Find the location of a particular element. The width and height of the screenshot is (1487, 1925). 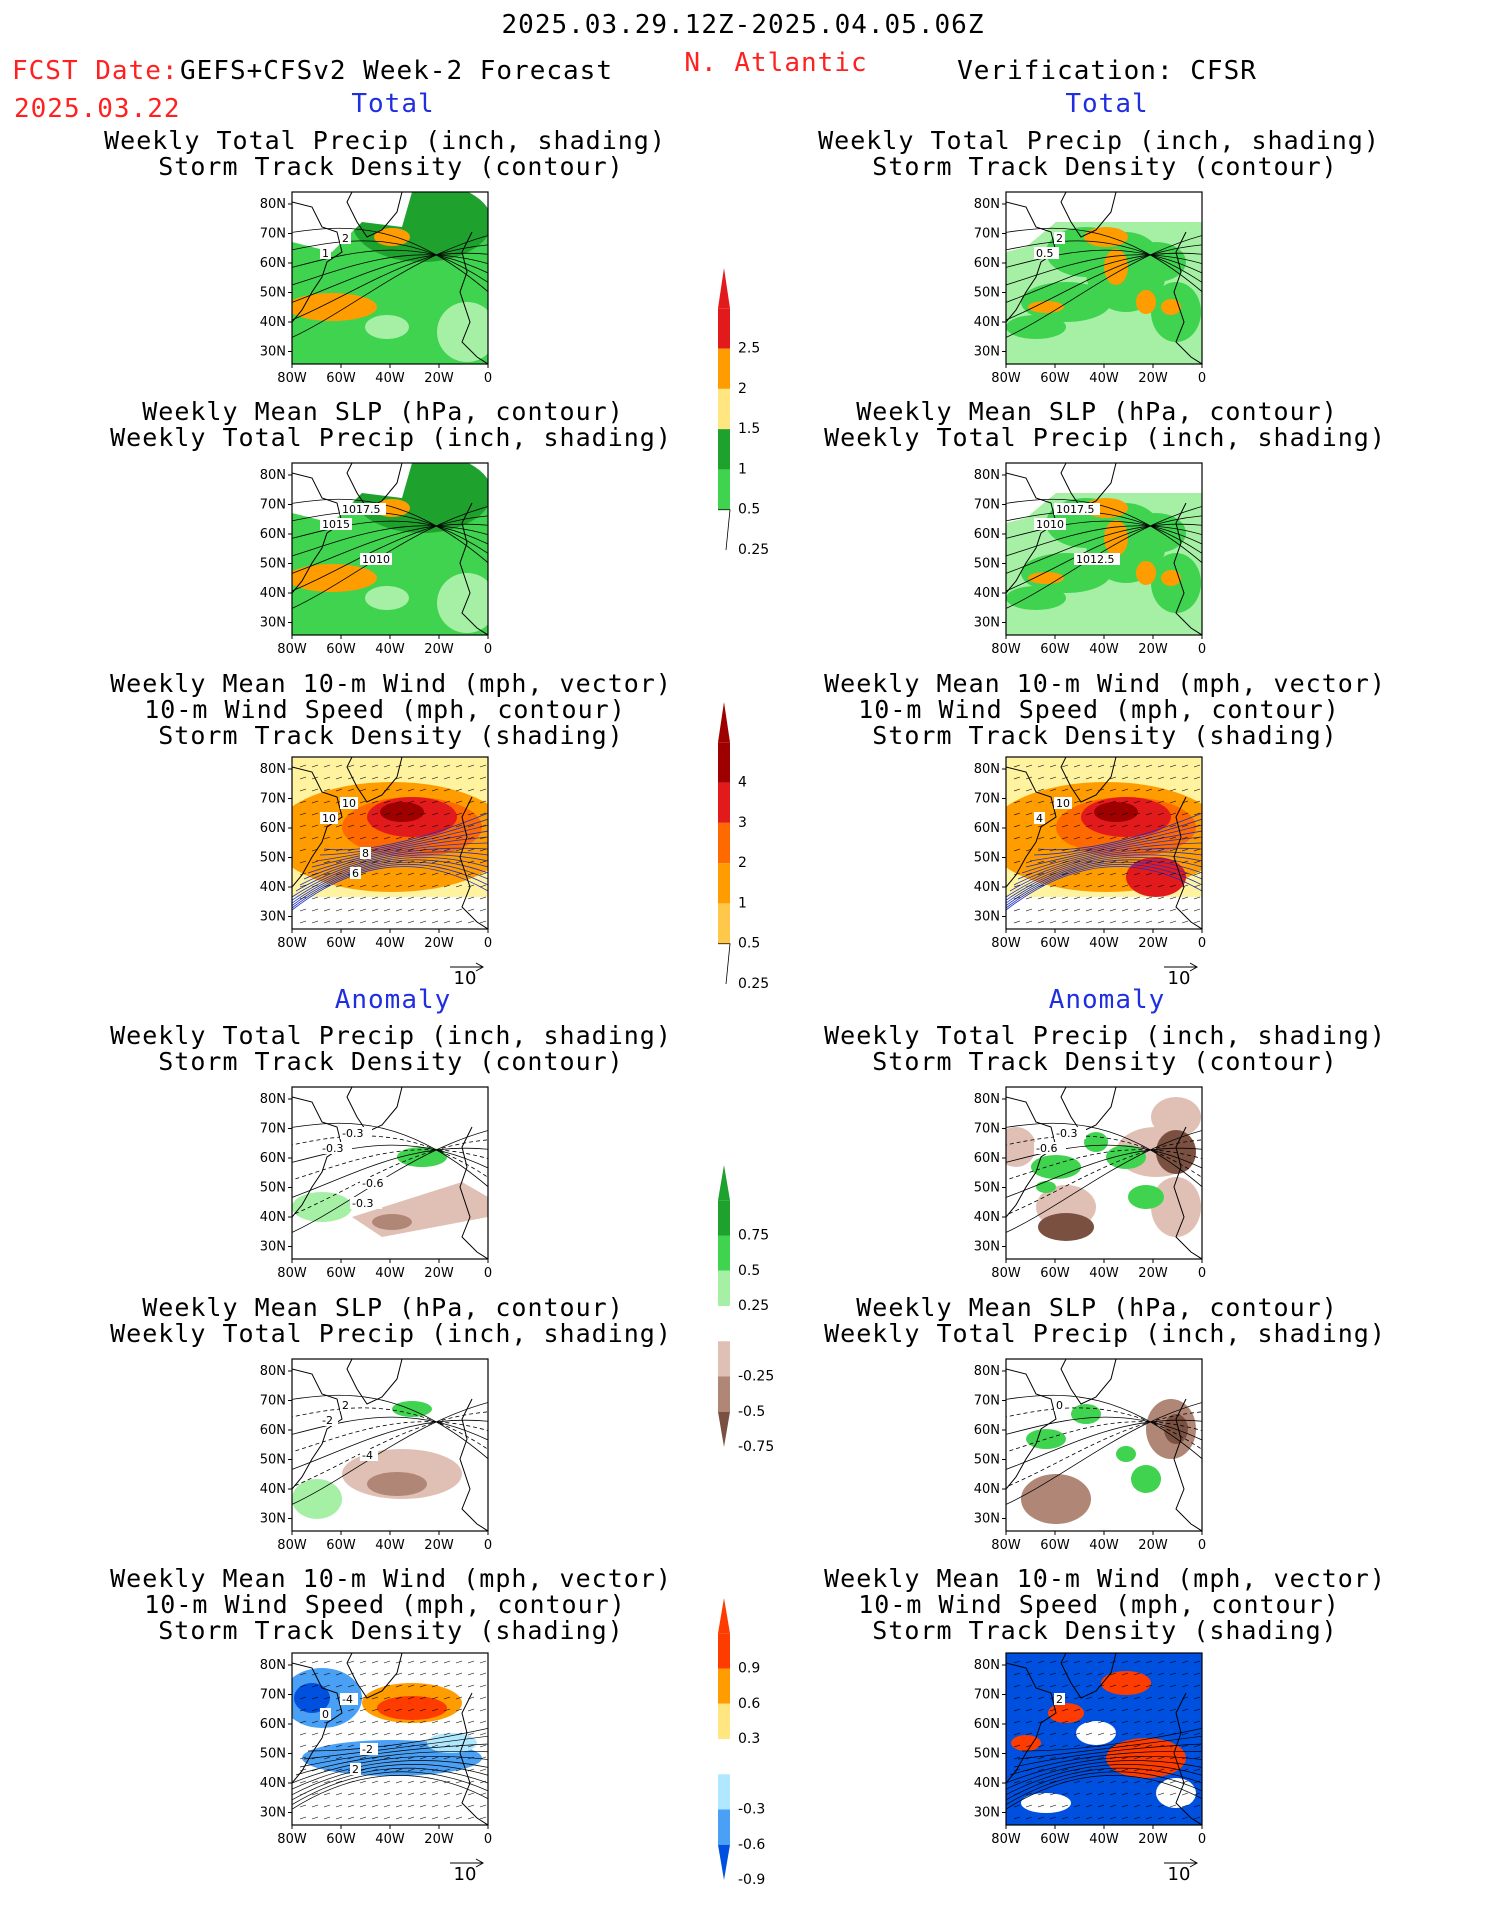

title-va-wind-2: 10-m Wind Speed (mph, contour) is located at coordinates (1099, 1604).